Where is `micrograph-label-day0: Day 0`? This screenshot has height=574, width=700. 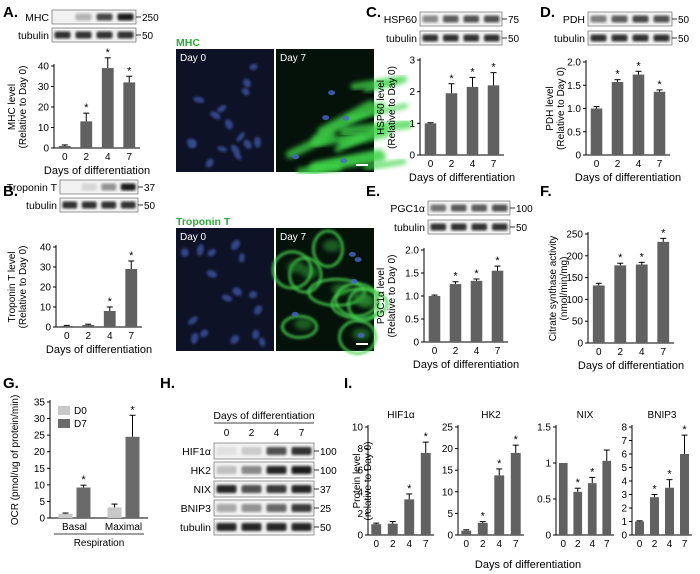
micrograph-label-day0: Day 0 is located at coordinates (193, 58).